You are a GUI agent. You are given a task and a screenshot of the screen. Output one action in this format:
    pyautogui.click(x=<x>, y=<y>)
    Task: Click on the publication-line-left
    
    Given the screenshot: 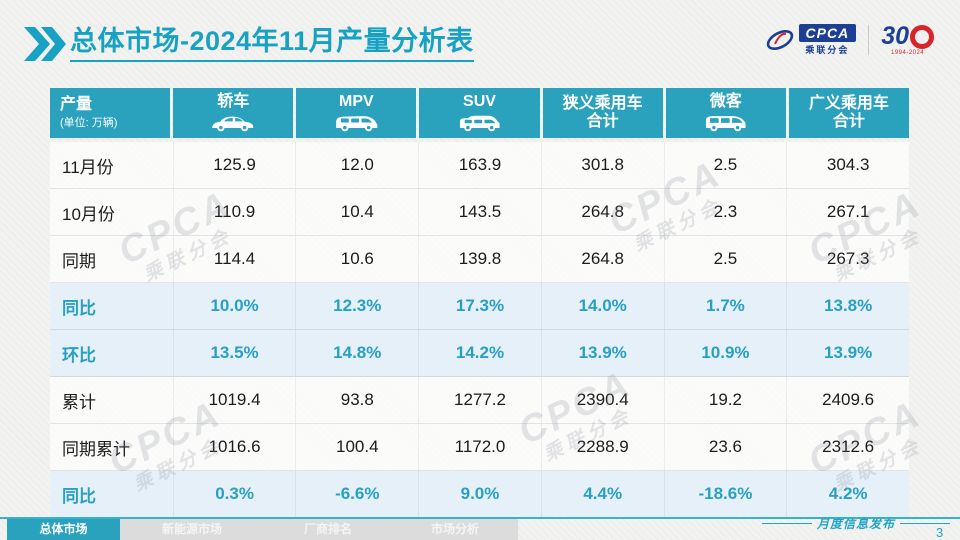 What is the action you would take?
    pyautogui.click(x=787, y=523)
    